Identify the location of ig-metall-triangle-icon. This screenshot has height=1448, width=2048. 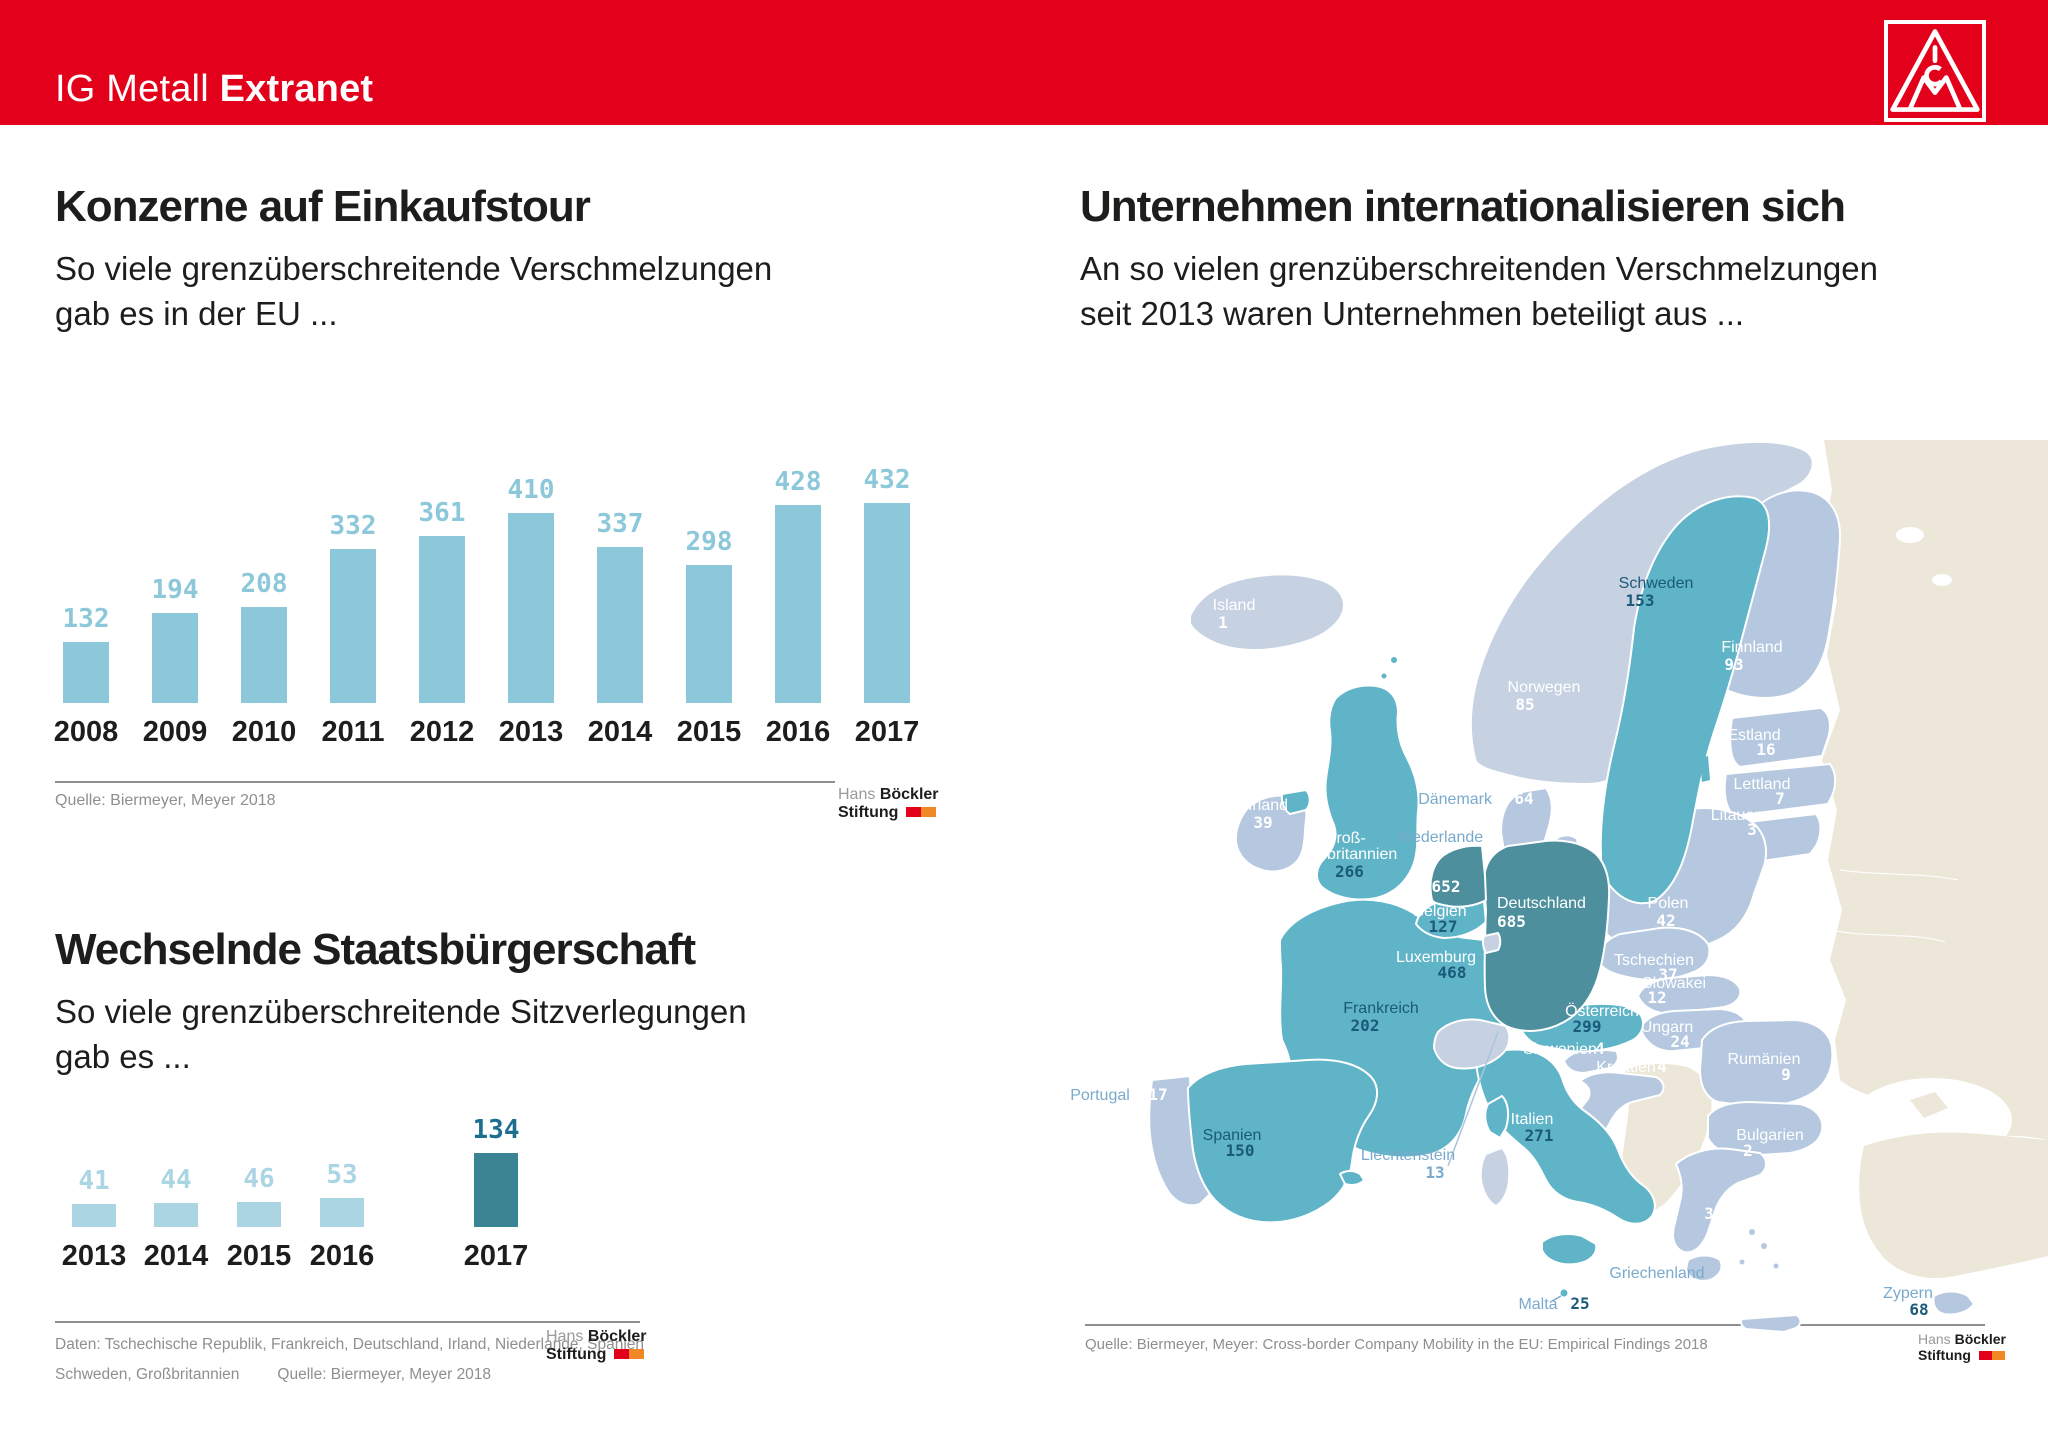
(1935, 70).